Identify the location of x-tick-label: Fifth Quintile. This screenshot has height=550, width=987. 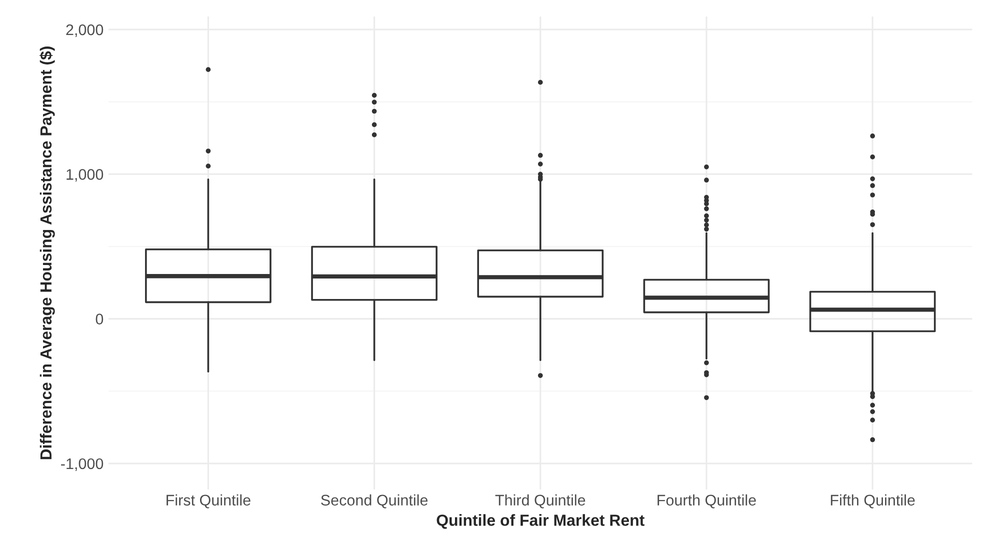
(872, 501).